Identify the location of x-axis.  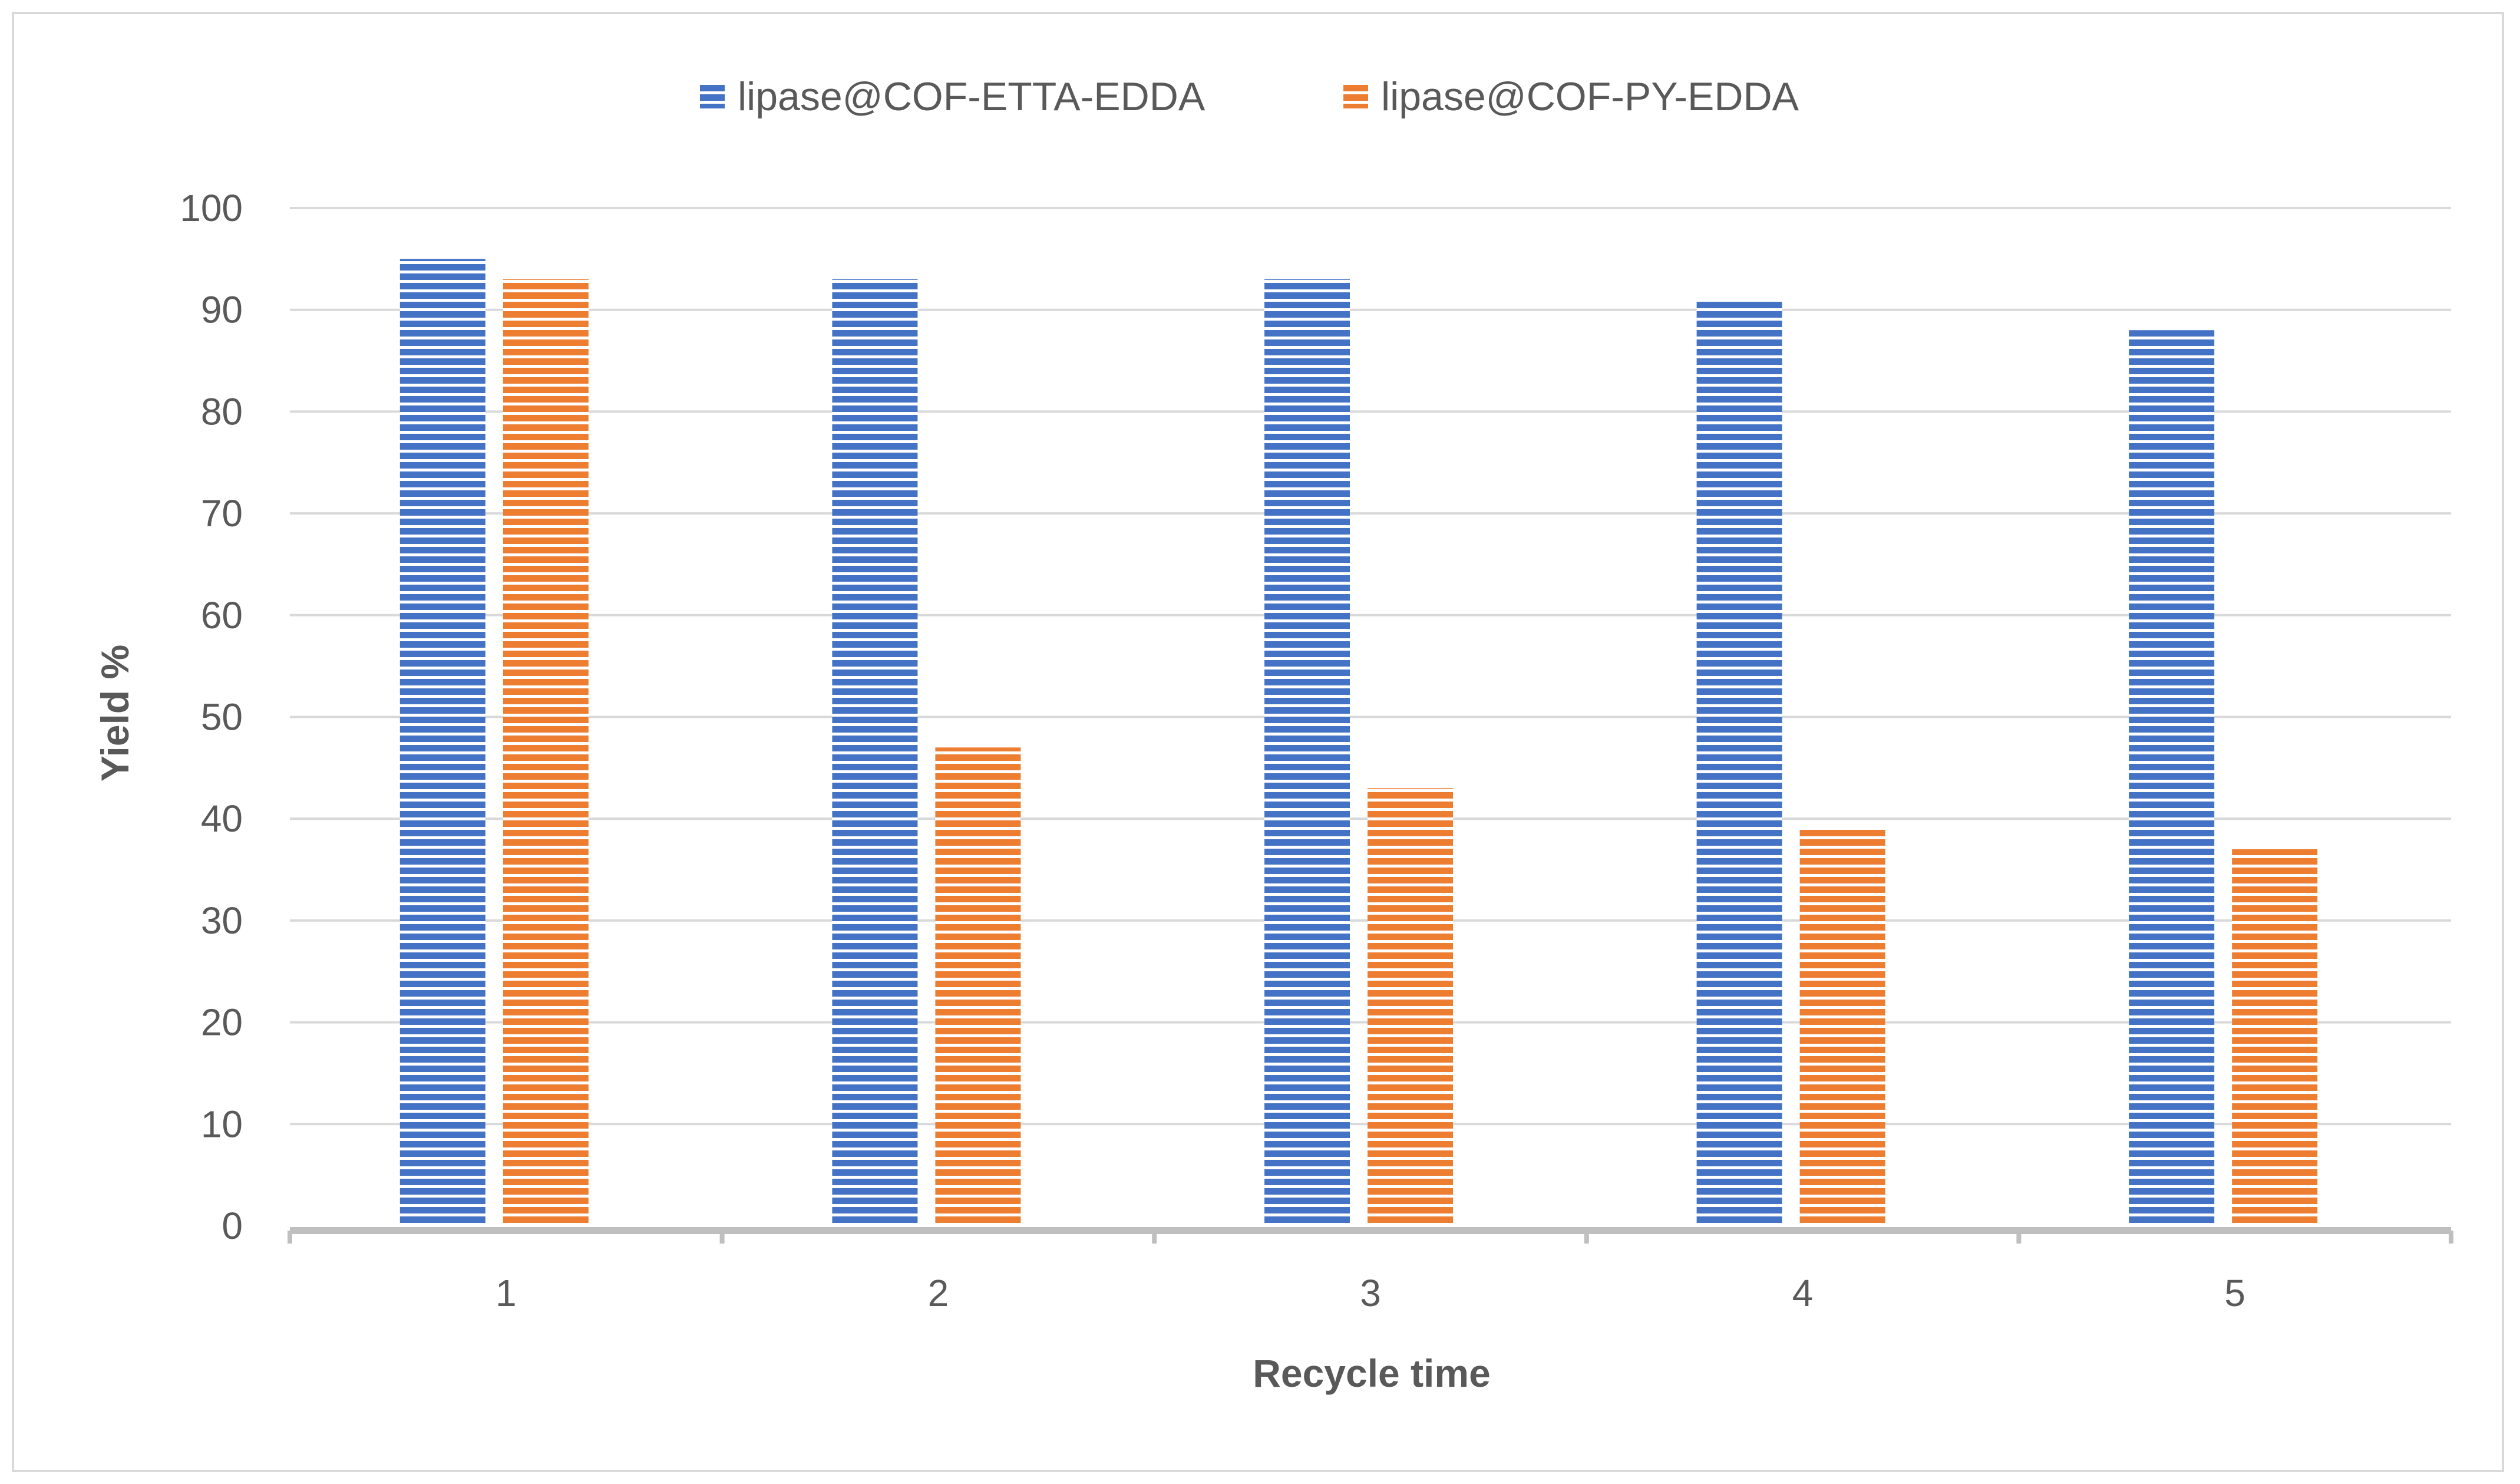
(1370, 1236).